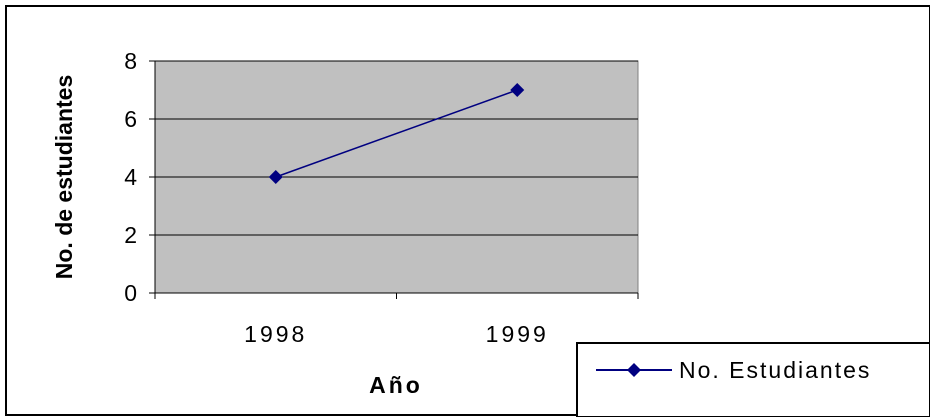 The image size is (930, 417). I want to click on x-tick-label: 1999, so click(517, 334).